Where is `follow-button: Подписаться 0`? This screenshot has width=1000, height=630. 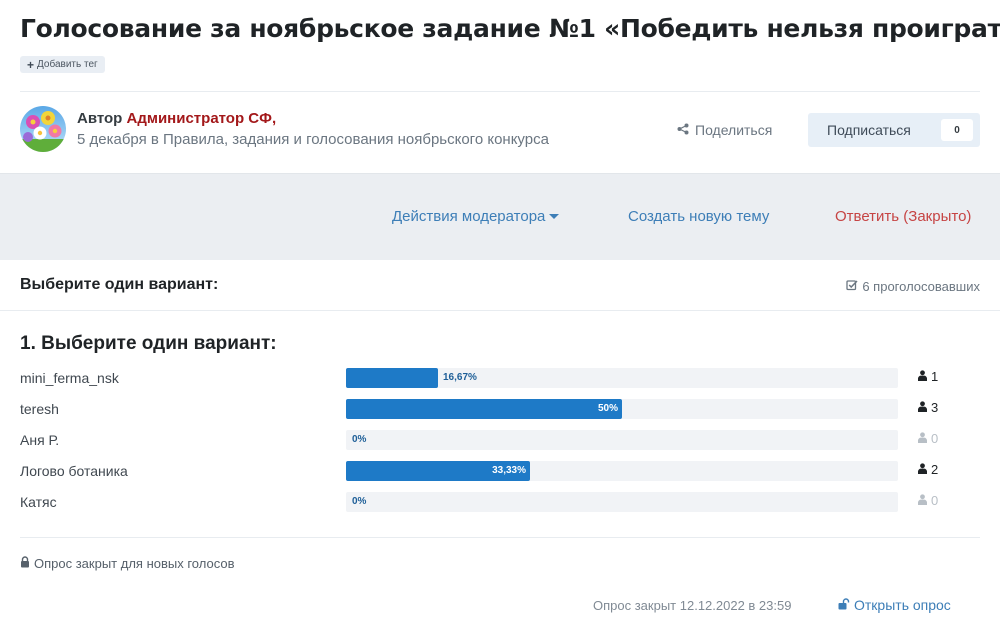
follow-button: Подписаться 0 is located at coordinates (894, 130).